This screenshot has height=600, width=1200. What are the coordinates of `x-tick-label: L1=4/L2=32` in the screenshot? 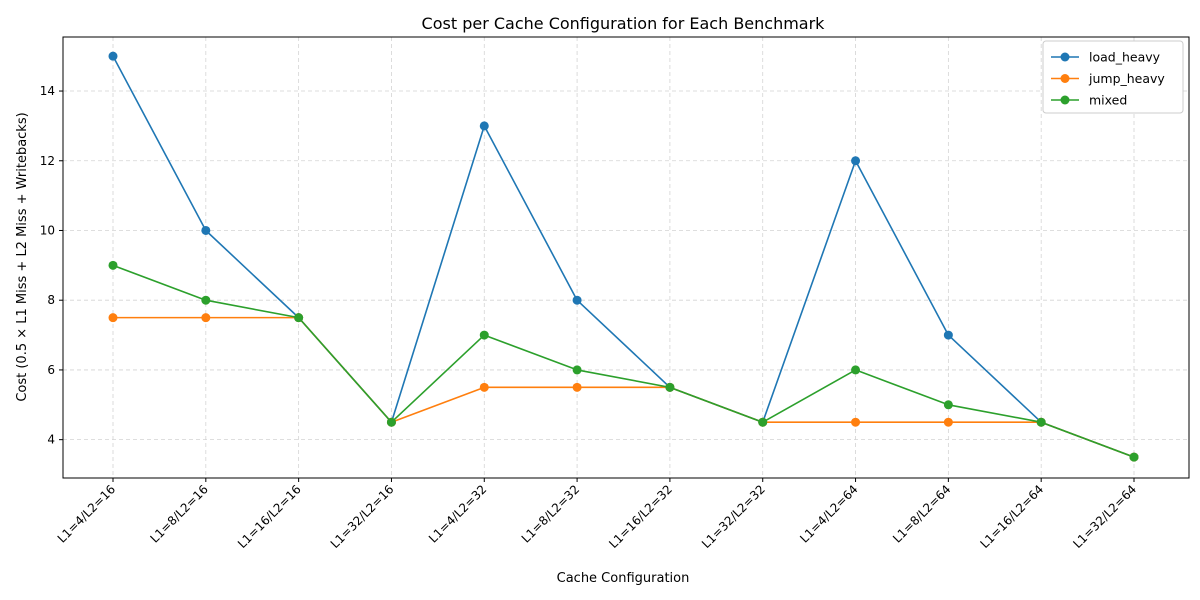 It's located at (457, 513).